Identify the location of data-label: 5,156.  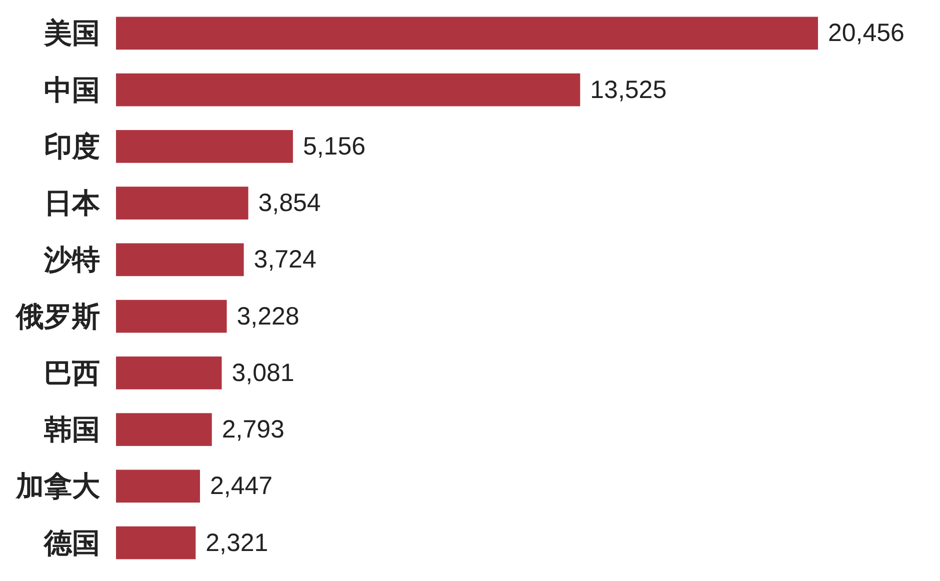
(334, 146).